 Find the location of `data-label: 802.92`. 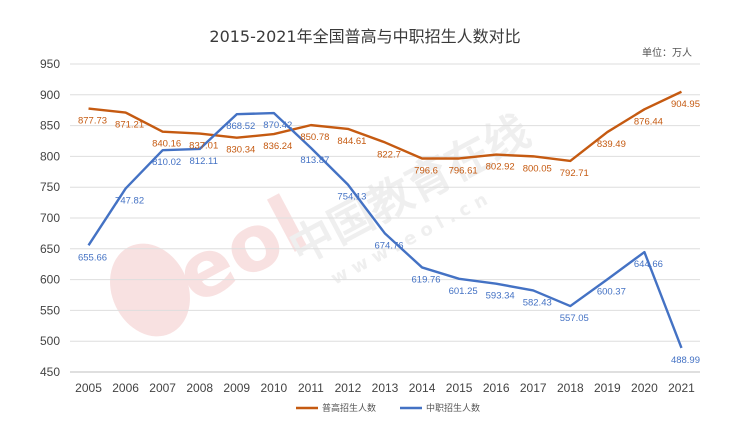

data-label: 802.92 is located at coordinates (500, 167).